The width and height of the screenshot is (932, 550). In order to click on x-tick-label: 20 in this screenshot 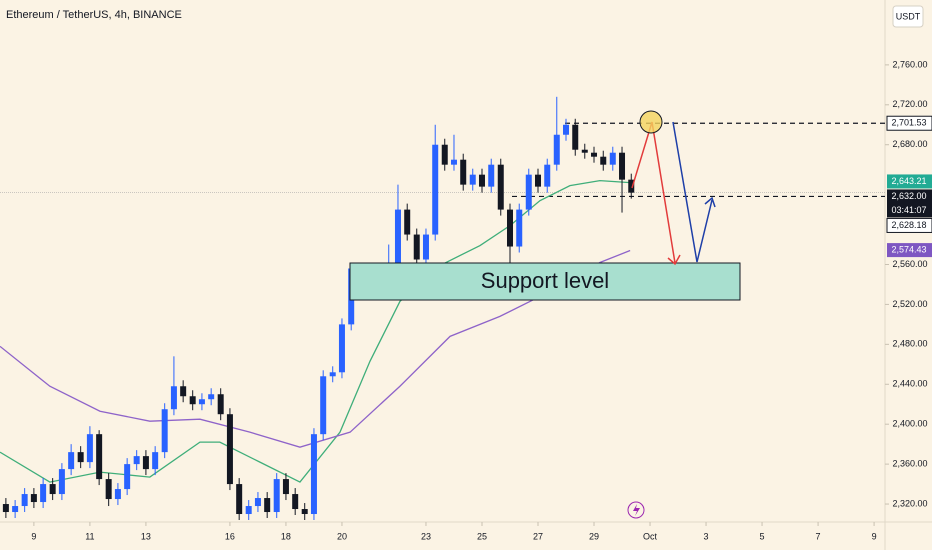, I will do `click(342, 536)`.